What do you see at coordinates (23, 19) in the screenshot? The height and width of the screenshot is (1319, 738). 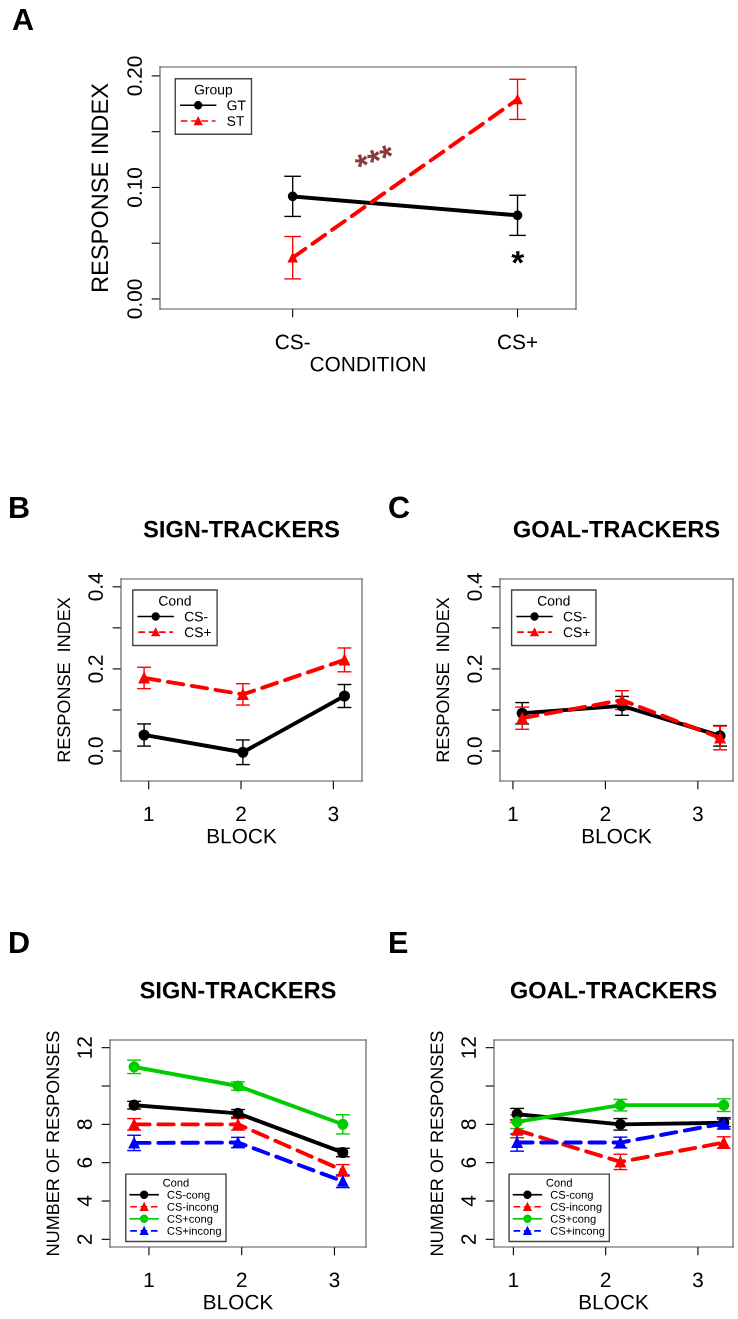 I see `text: A` at bounding box center [23, 19].